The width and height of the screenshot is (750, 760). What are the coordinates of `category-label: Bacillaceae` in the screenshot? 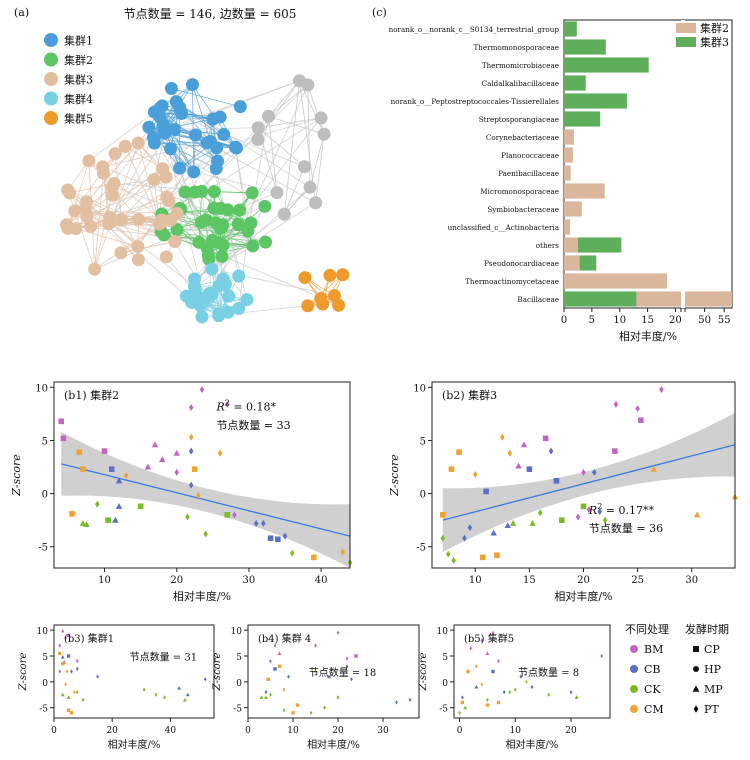 It's located at (538, 299).